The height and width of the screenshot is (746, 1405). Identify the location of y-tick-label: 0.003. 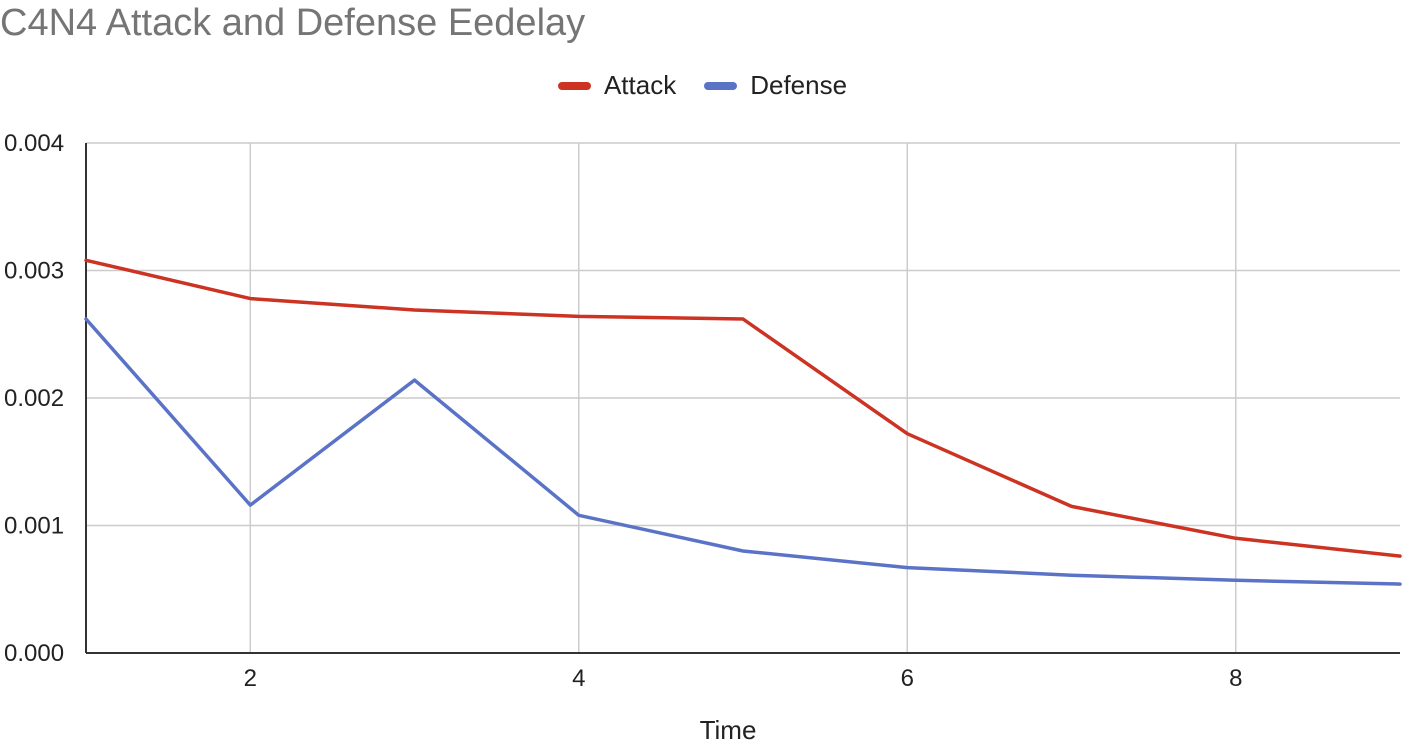
(34, 271).